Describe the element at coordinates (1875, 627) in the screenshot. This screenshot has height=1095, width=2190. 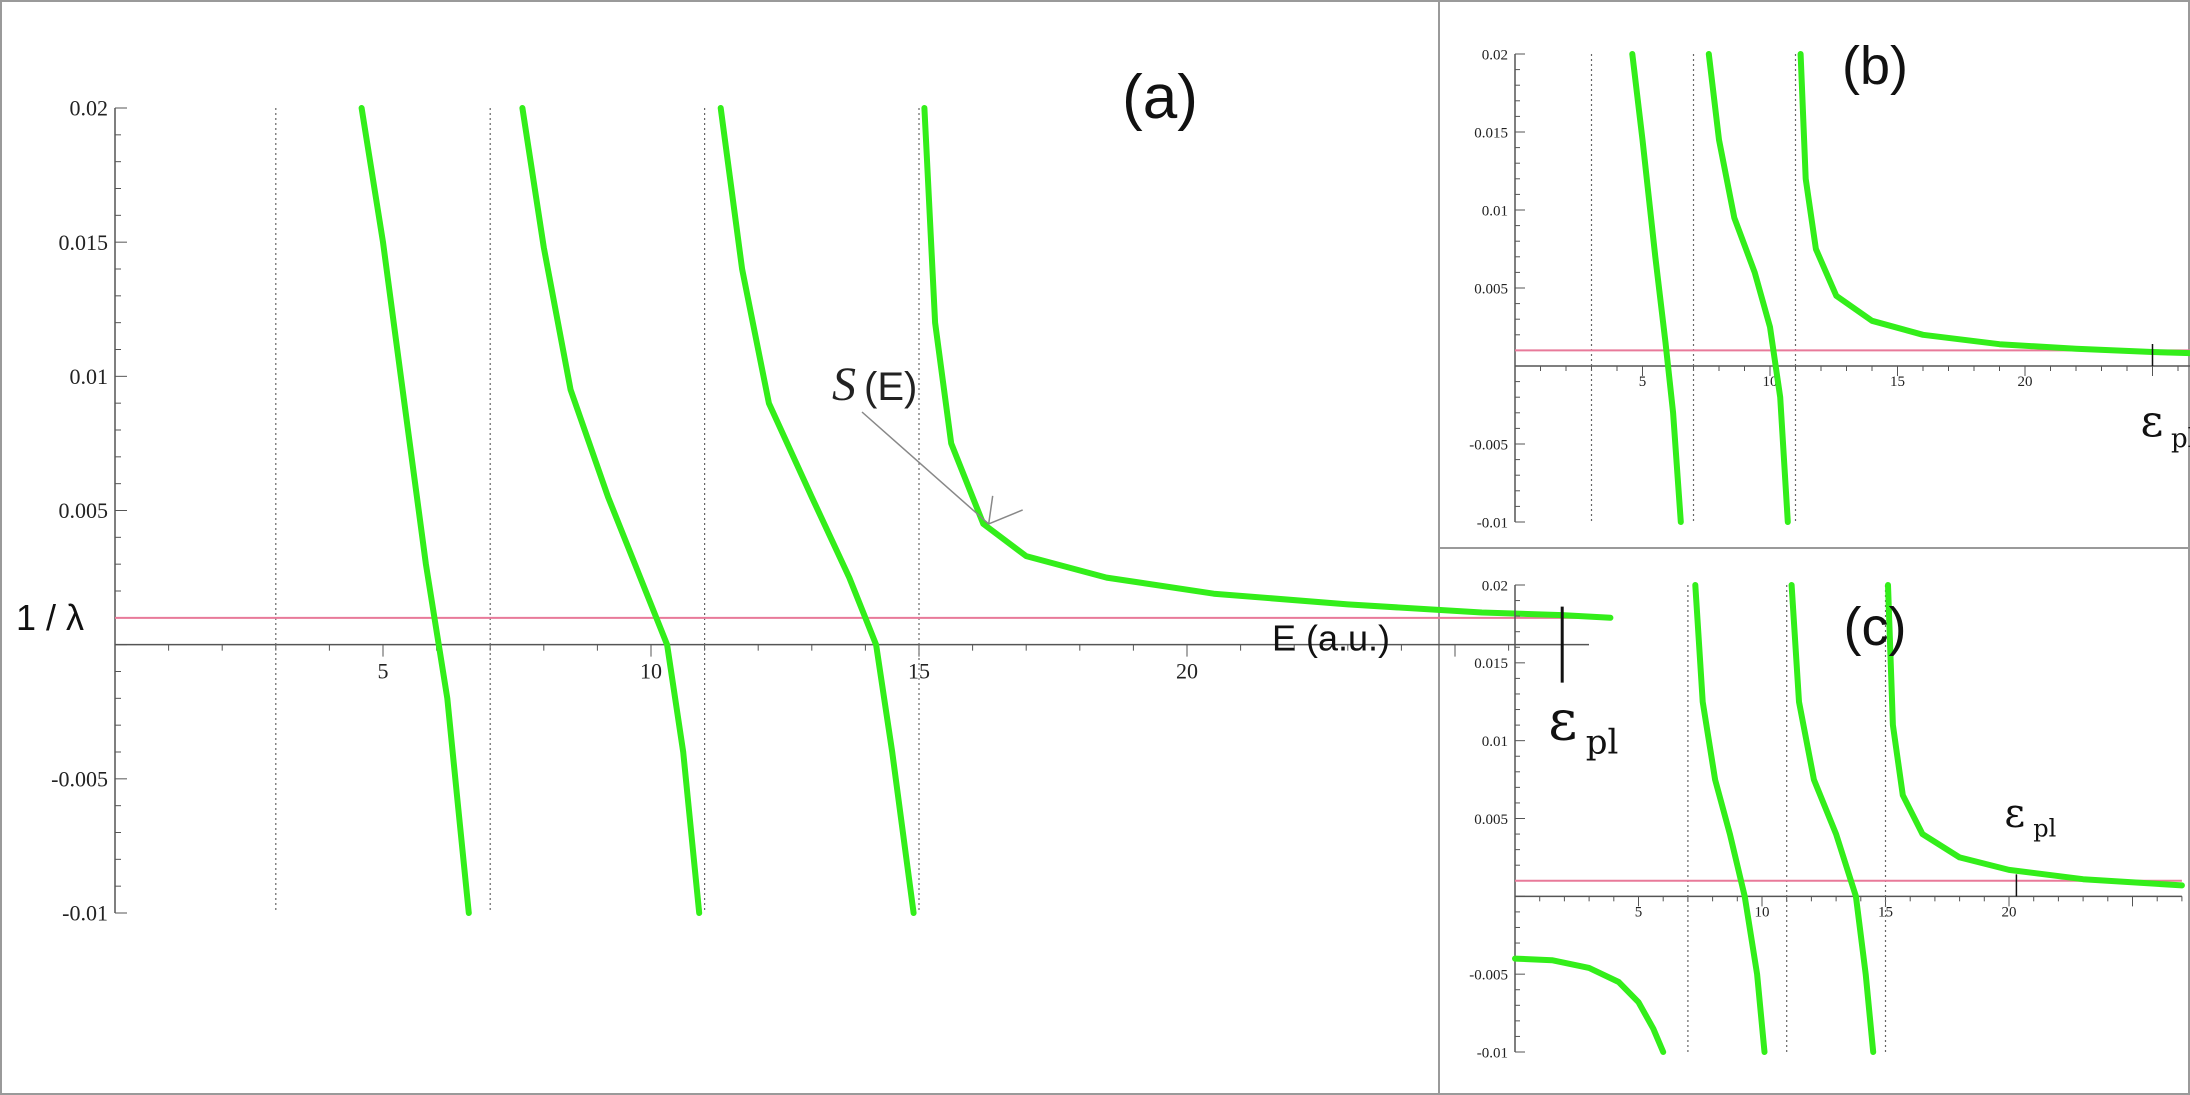
I see `panel-label: (c)` at that location.